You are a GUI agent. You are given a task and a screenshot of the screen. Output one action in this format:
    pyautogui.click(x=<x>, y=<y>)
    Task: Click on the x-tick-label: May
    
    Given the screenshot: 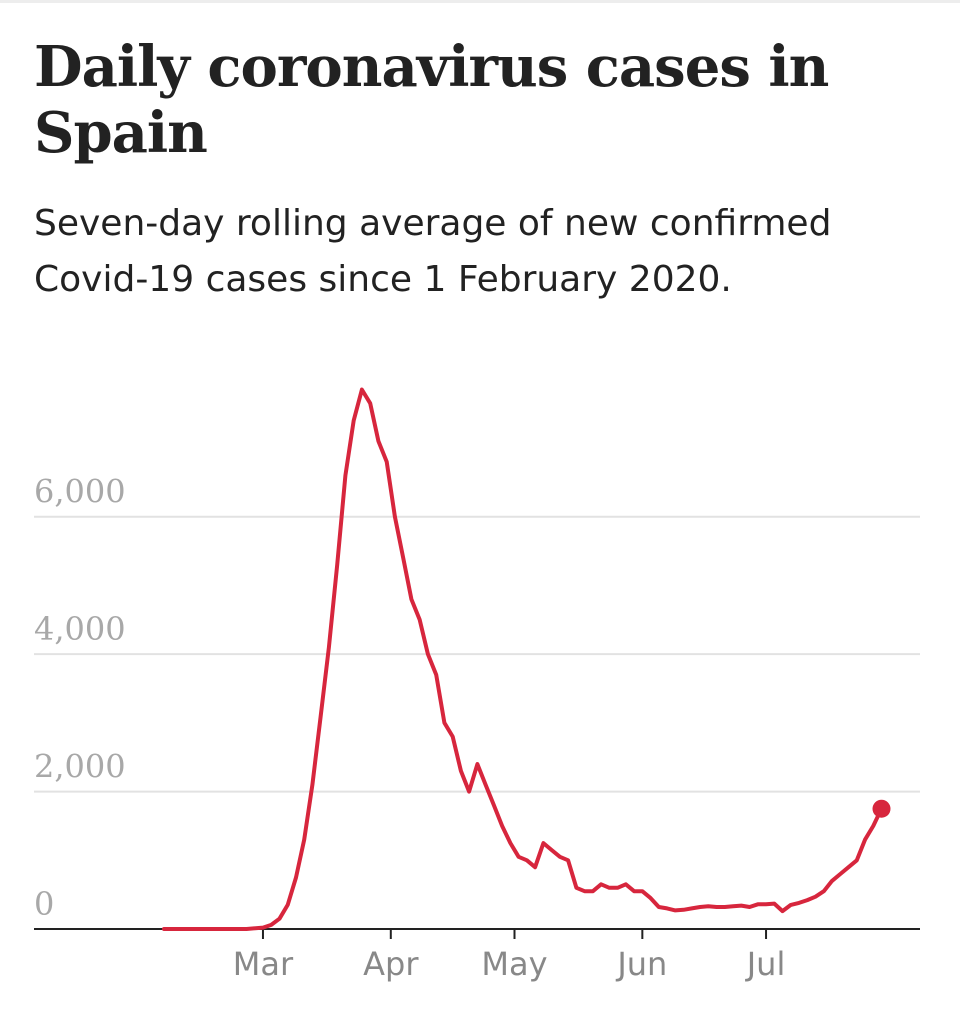 What is the action you would take?
    pyautogui.click(x=514, y=964)
    